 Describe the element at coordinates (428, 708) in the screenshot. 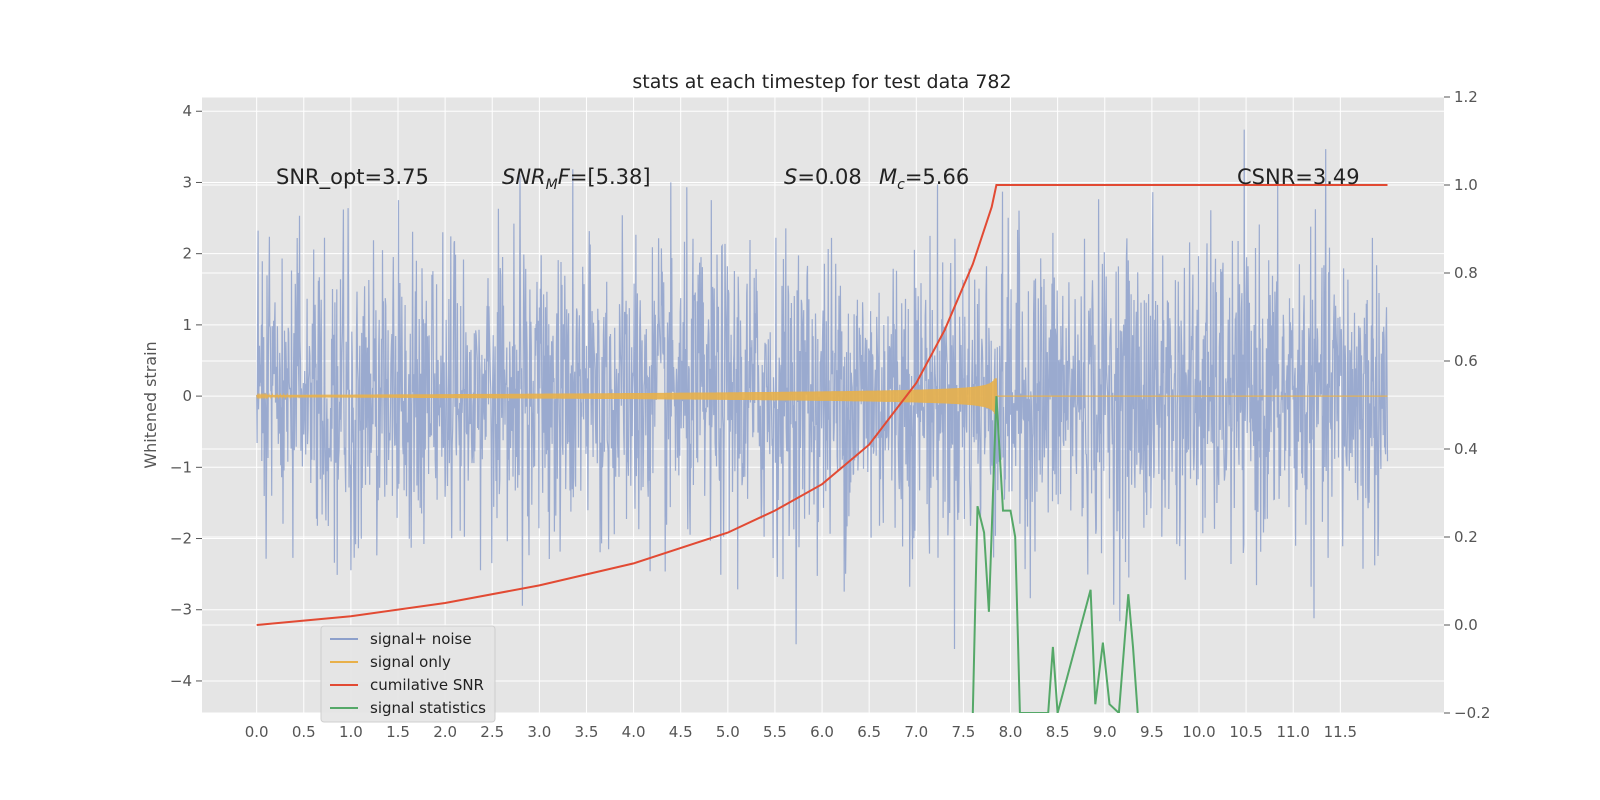

I see `legend-label-signal-statistics: signal statistics` at that location.